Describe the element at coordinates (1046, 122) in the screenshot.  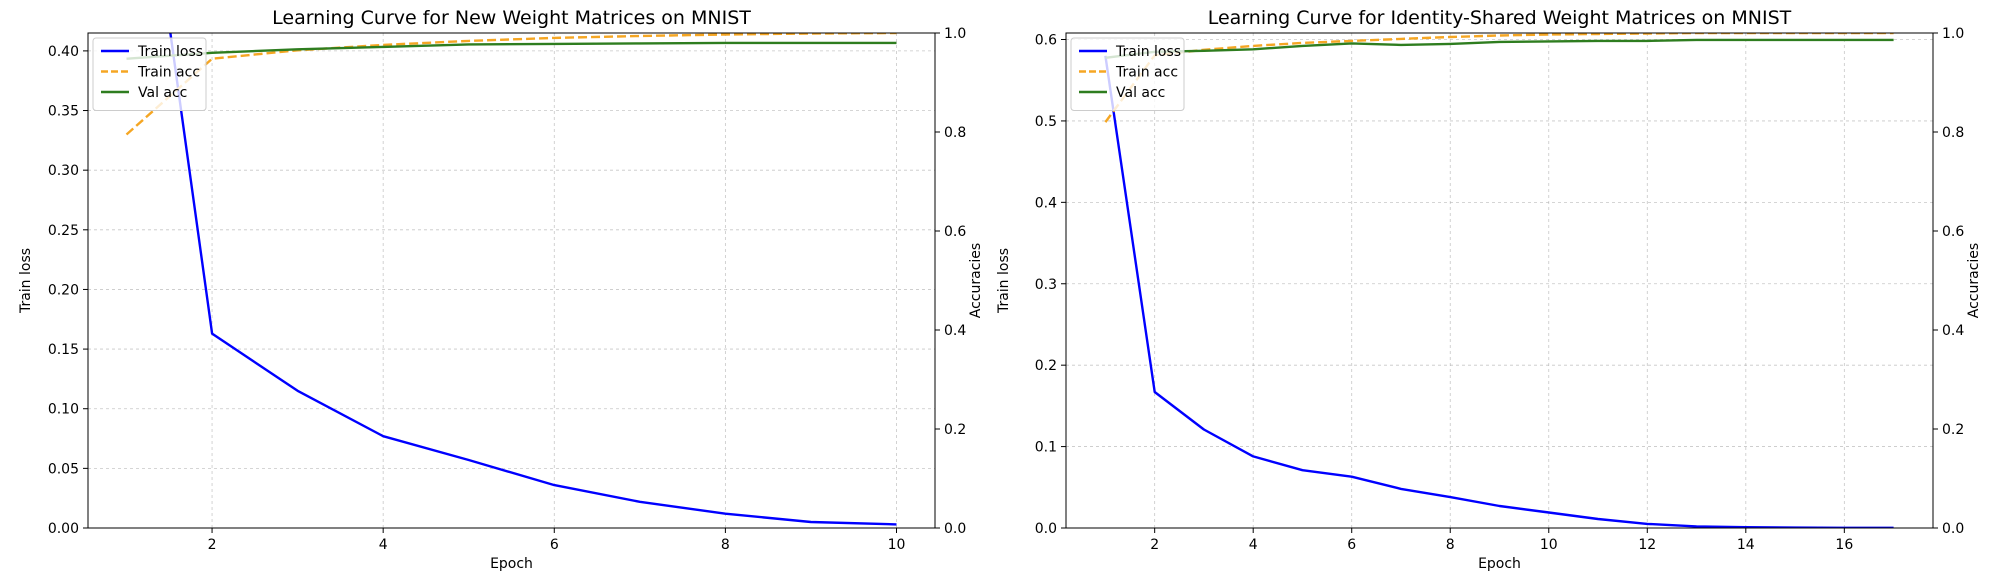
I see `y-tick-label: 0.5` at that location.